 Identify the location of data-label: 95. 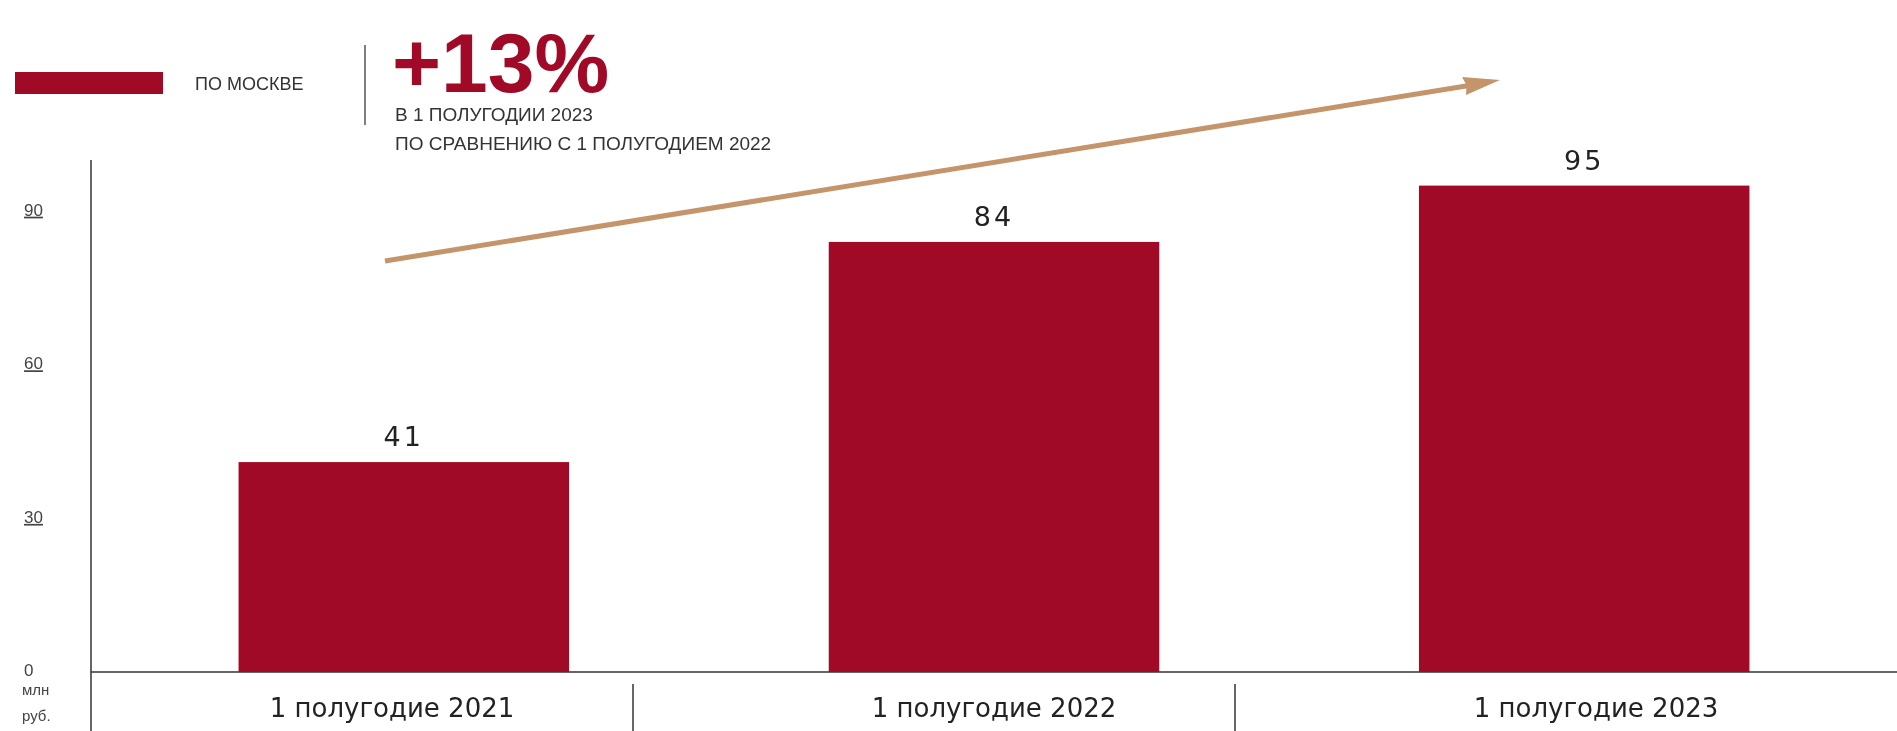
(1584, 160).